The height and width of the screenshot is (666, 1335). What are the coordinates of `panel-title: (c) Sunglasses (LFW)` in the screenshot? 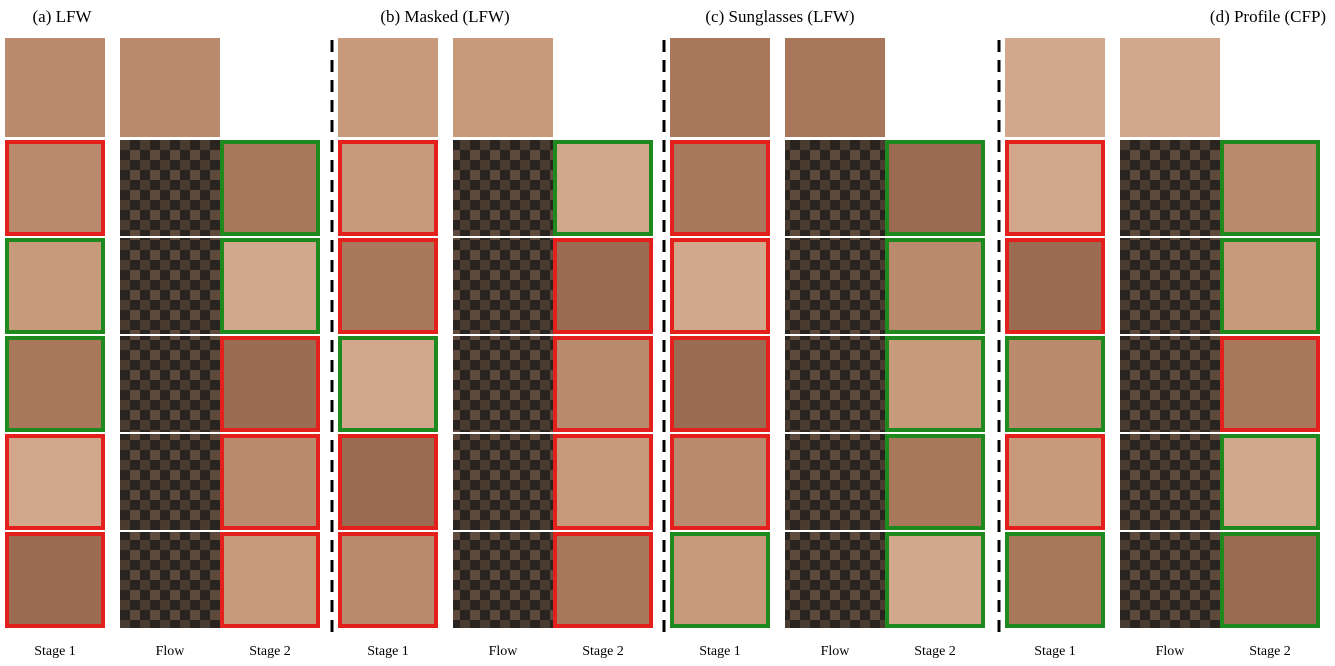 It's located at (779, 16).